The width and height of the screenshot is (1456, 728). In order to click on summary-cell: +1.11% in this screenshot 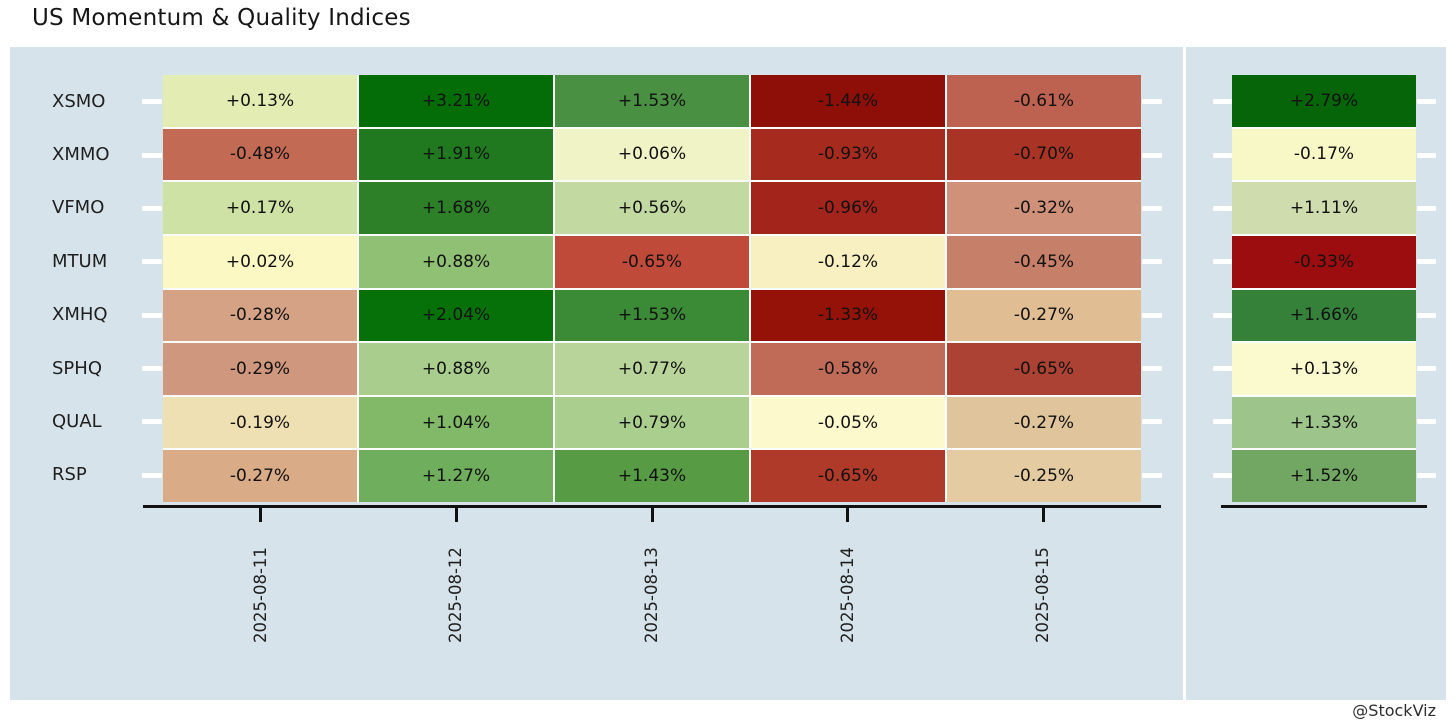, I will do `click(1324, 208)`.